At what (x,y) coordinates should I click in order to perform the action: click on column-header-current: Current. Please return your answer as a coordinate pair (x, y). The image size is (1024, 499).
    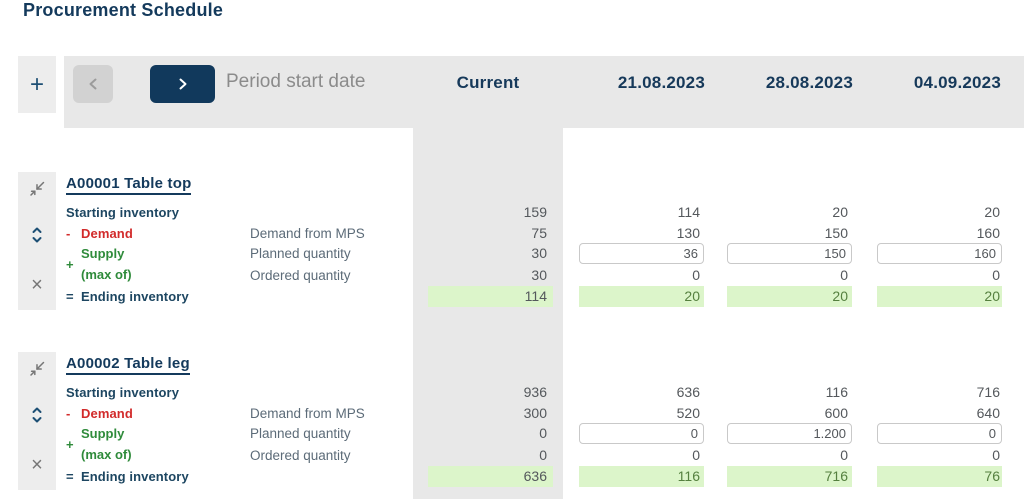
    Looking at the image, I should click on (488, 82).